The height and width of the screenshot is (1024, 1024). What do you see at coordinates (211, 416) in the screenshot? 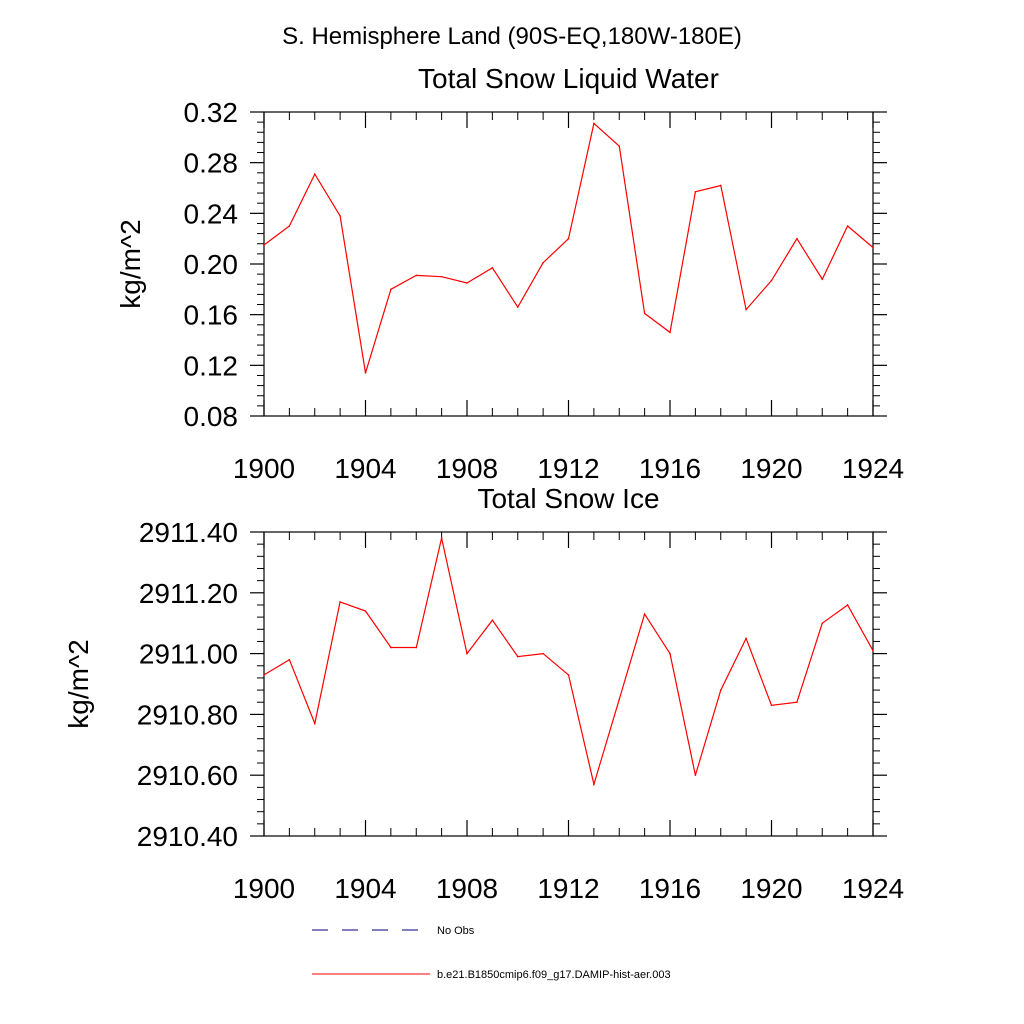
I see `y-tick-label: 0.08` at bounding box center [211, 416].